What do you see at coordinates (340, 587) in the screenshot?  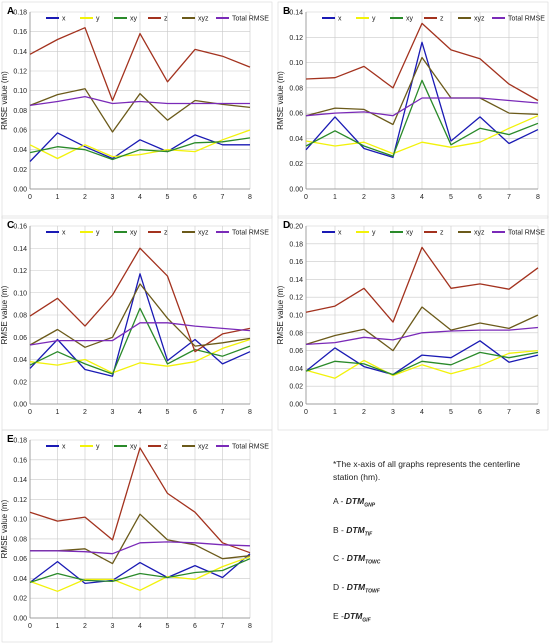 I see `panel-key-prefix: D -` at bounding box center [340, 587].